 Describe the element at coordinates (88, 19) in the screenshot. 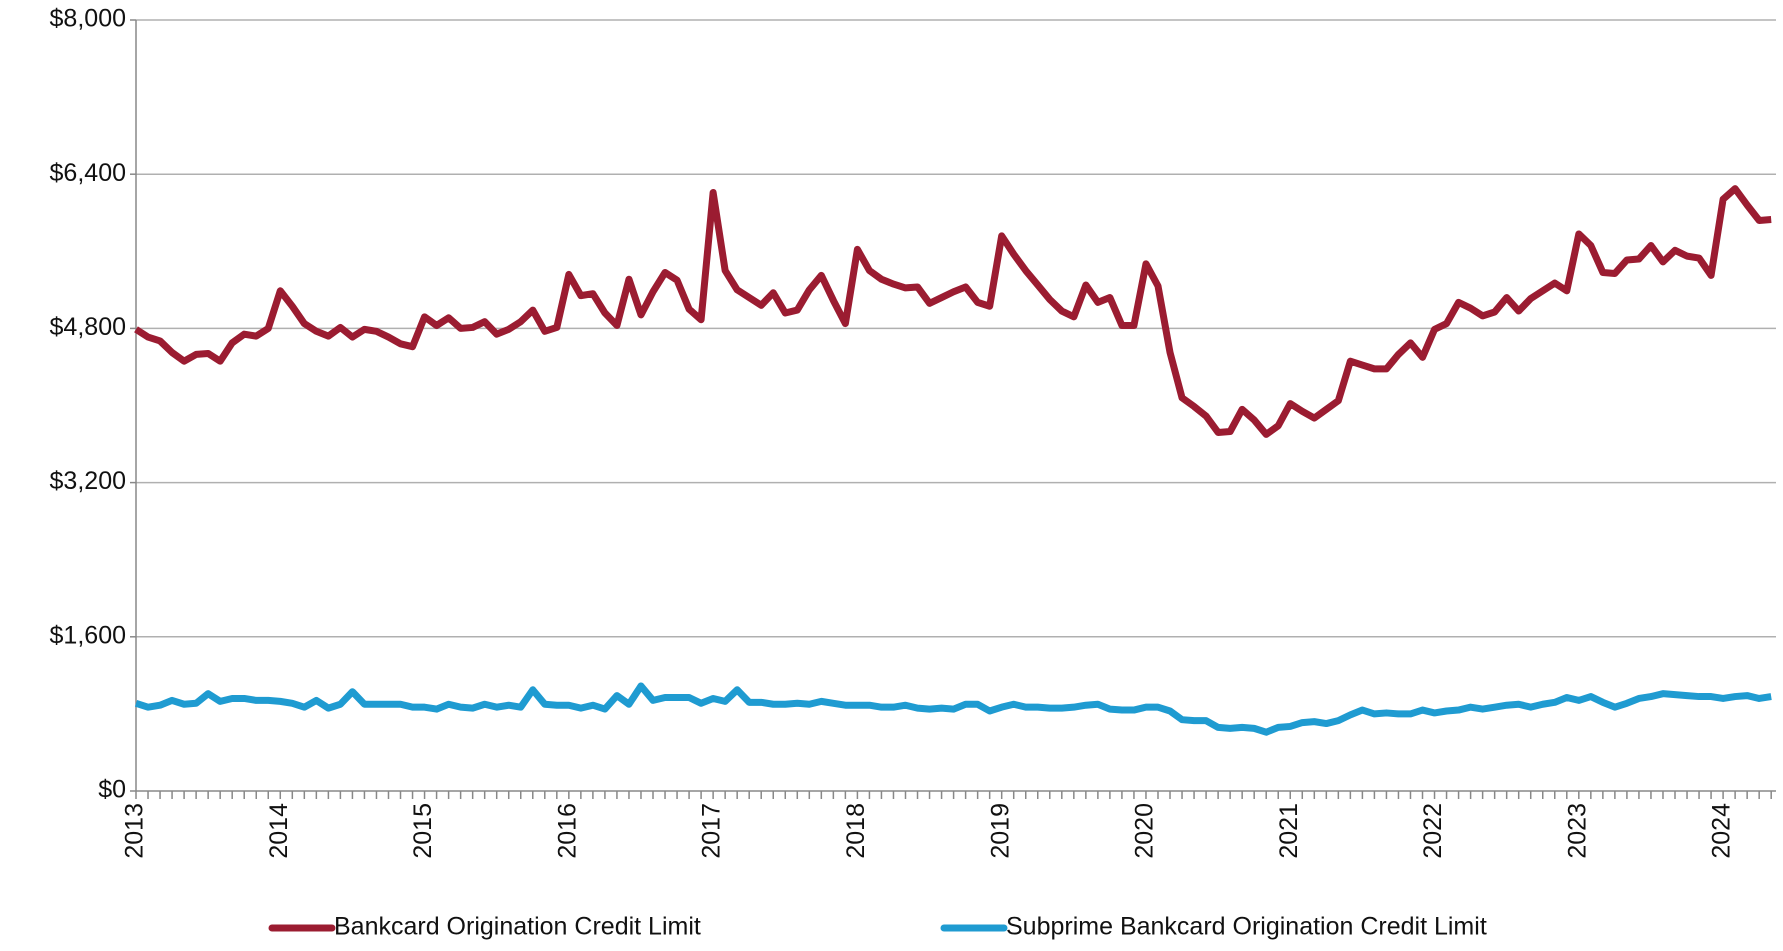

I see `y-tick-label: $8,000` at that location.